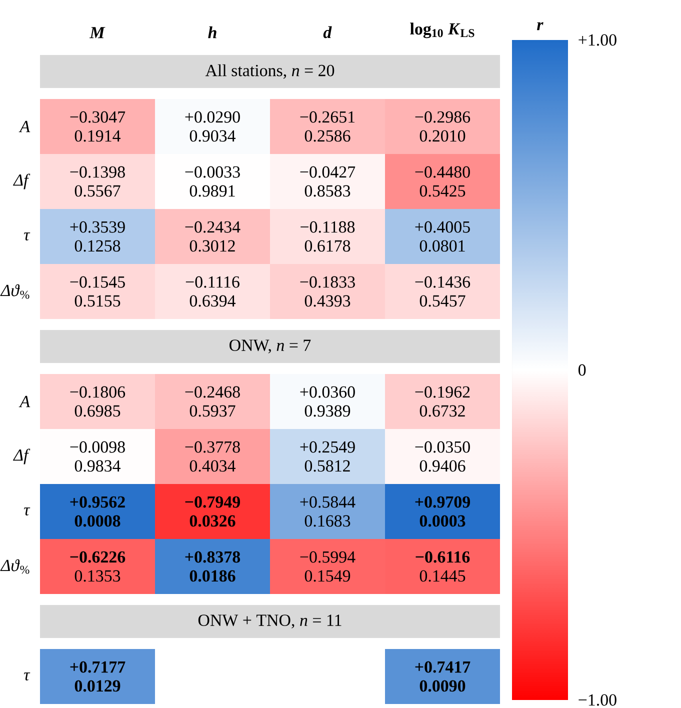 This screenshot has height=708, width=681. I want to click on data-label: −0.2651 0.2586, so click(327, 126).